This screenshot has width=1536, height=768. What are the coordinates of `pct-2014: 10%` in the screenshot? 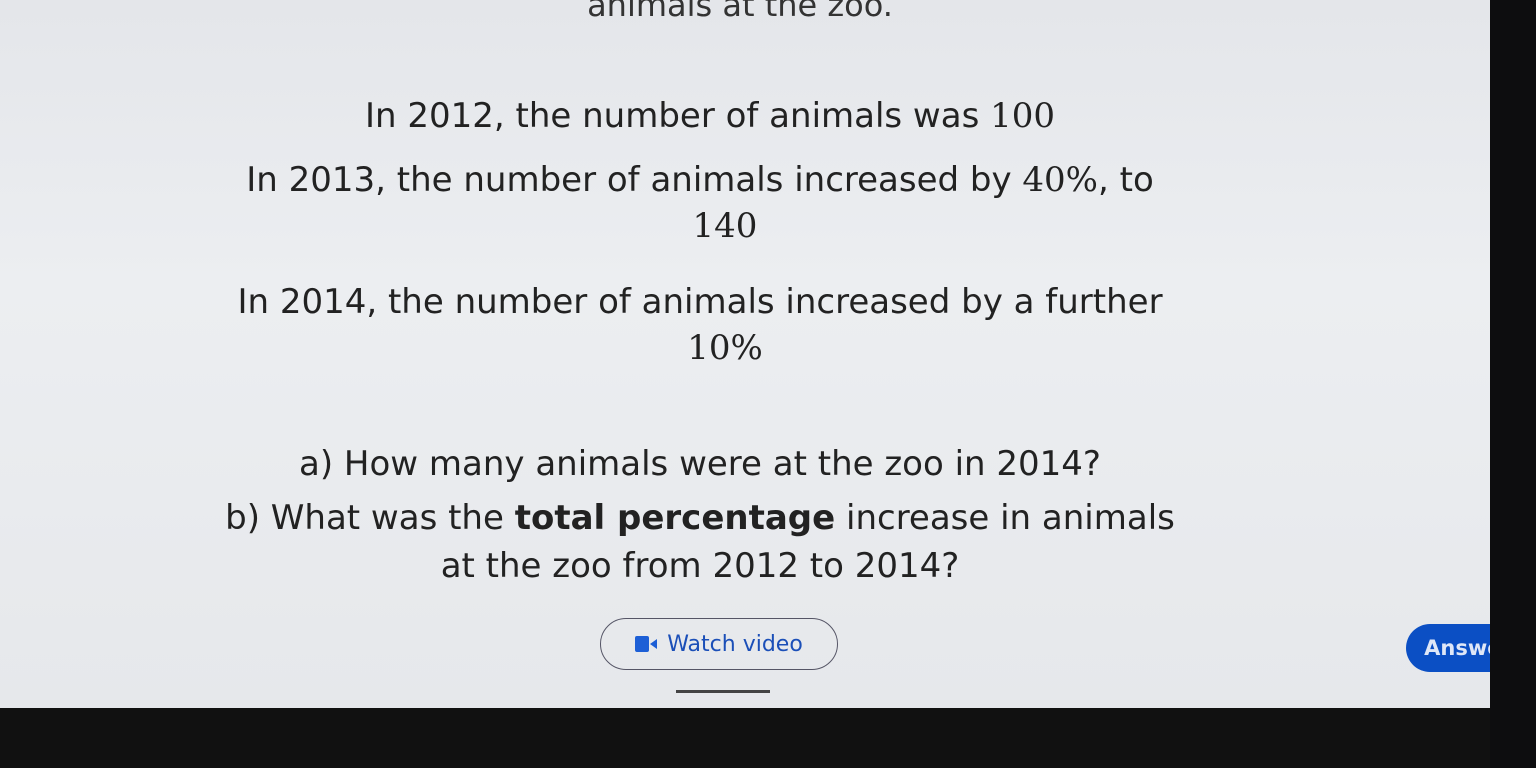 It's located at (725, 348).